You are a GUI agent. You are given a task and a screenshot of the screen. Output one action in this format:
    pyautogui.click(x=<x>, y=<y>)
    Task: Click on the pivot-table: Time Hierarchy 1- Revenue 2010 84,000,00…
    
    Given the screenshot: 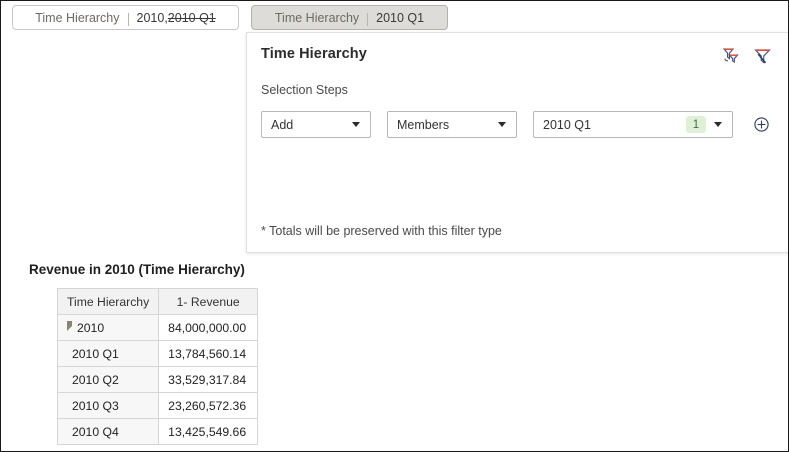 What is the action you would take?
    pyautogui.click(x=157, y=366)
    